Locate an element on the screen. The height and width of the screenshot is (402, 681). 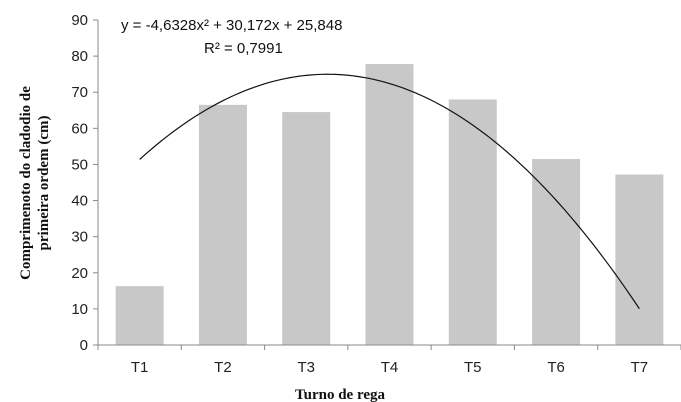
x-tick-label: T2 is located at coordinates (223, 367).